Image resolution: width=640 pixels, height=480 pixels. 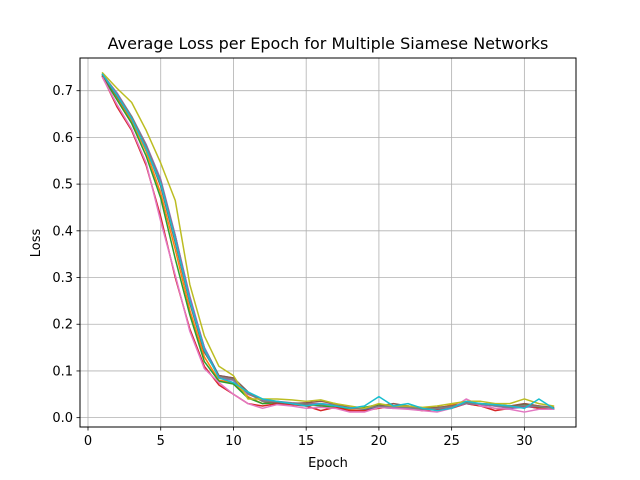 I want to click on x-axis-ticks: 0 5 10 15 20 25 30, so click(x=308, y=438).